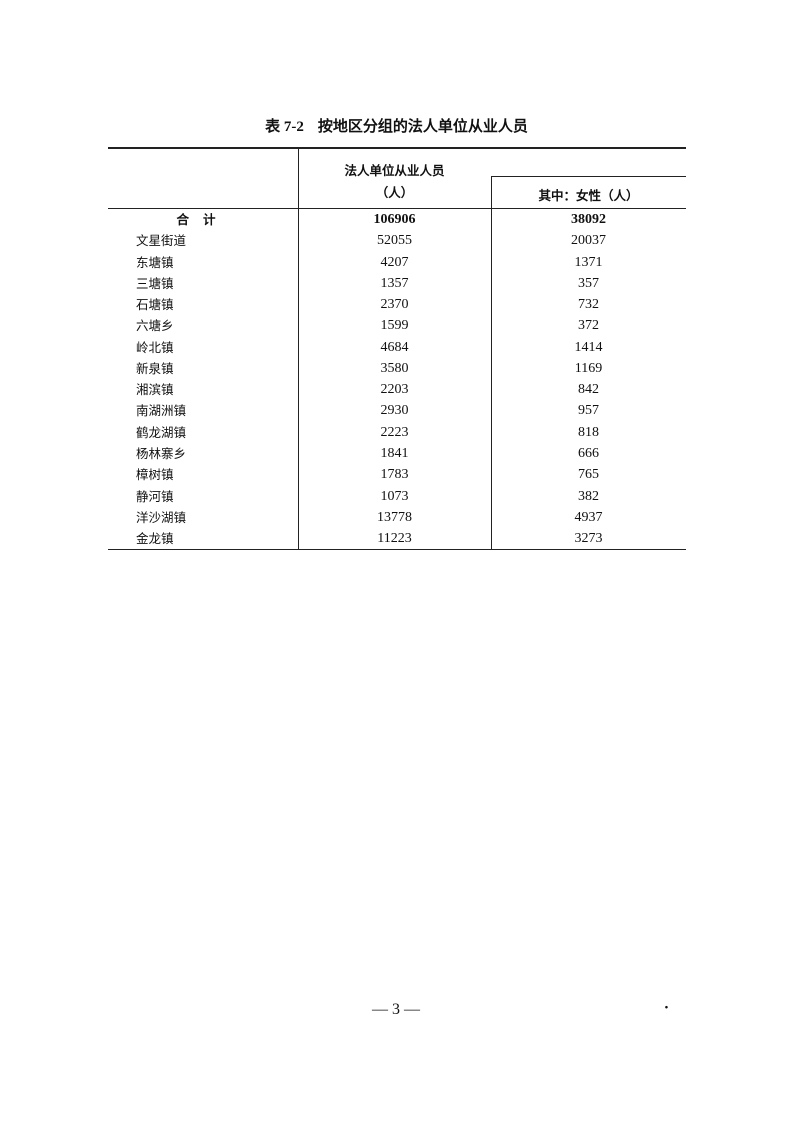 The width and height of the screenshot is (793, 1122). What do you see at coordinates (155, 496) in the screenshot?
I see `row-name: 静河镇` at bounding box center [155, 496].